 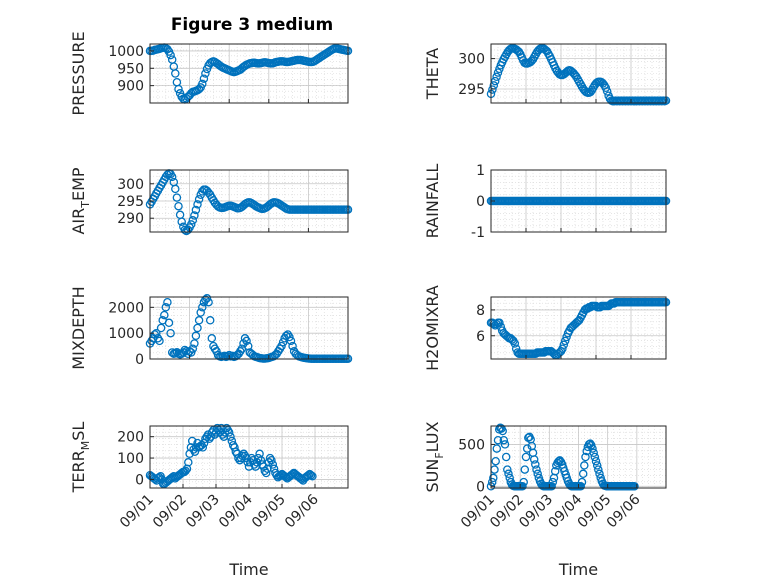 What do you see at coordinates (302, 511) in the screenshot?
I see `x-tick-label: 09/06` at bounding box center [302, 511].